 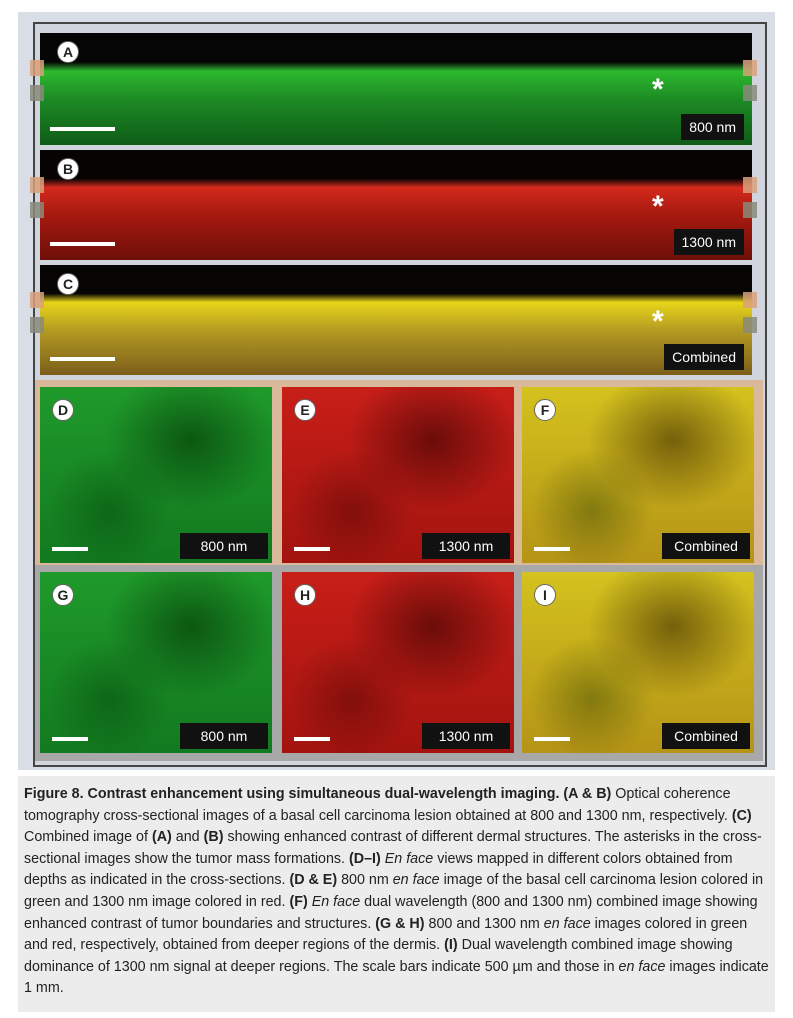 I want to click on en-face-image: D 800 nm, so click(x=156, y=475).